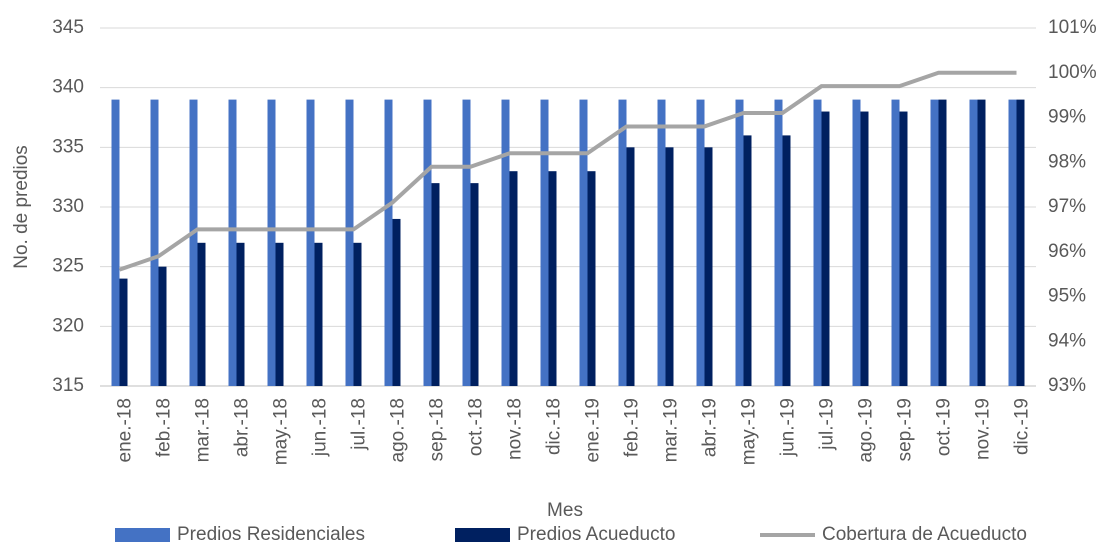 Image resolution: width=1115 pixels, height=544 pixels. What do you see at coordinates (359, 424) in the screenshot?
I see `x-tick-label: jul.-18` at bounding box center [359, 424].